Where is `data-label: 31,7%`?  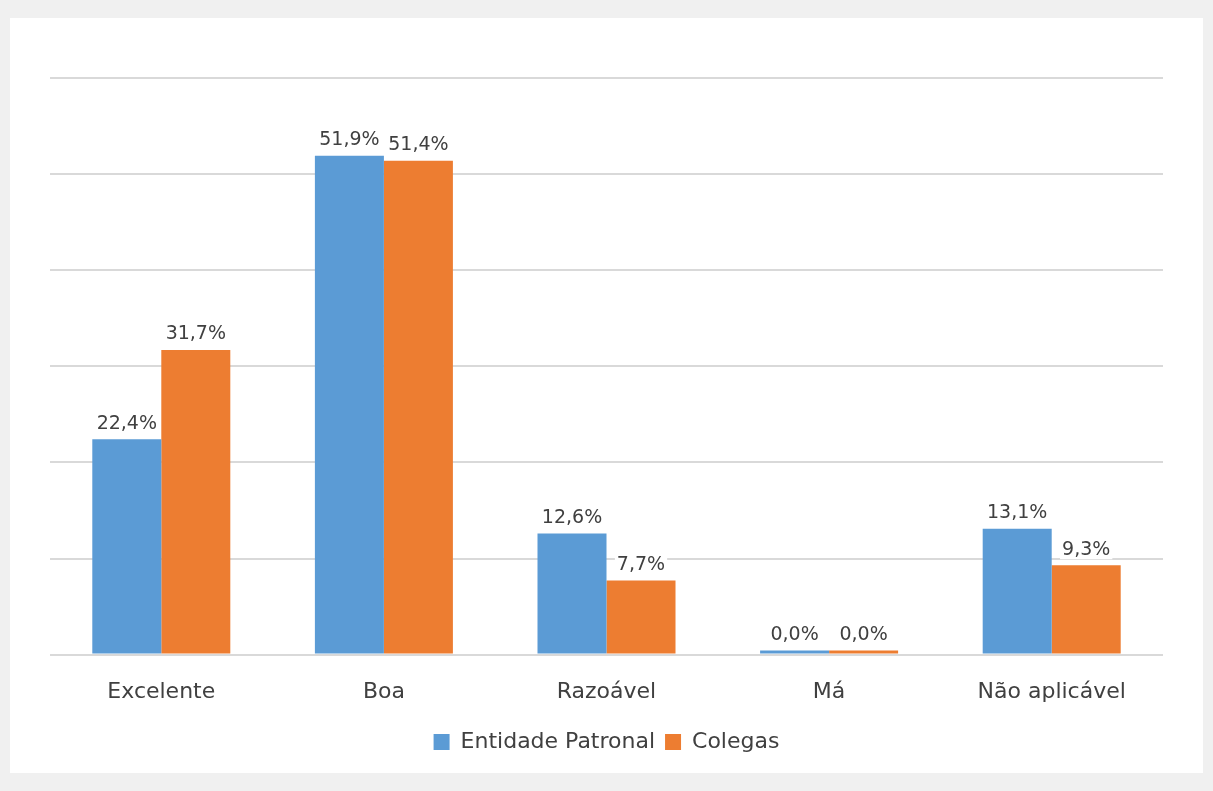
data-label: 31,7% is located at coordinates (195, 332).